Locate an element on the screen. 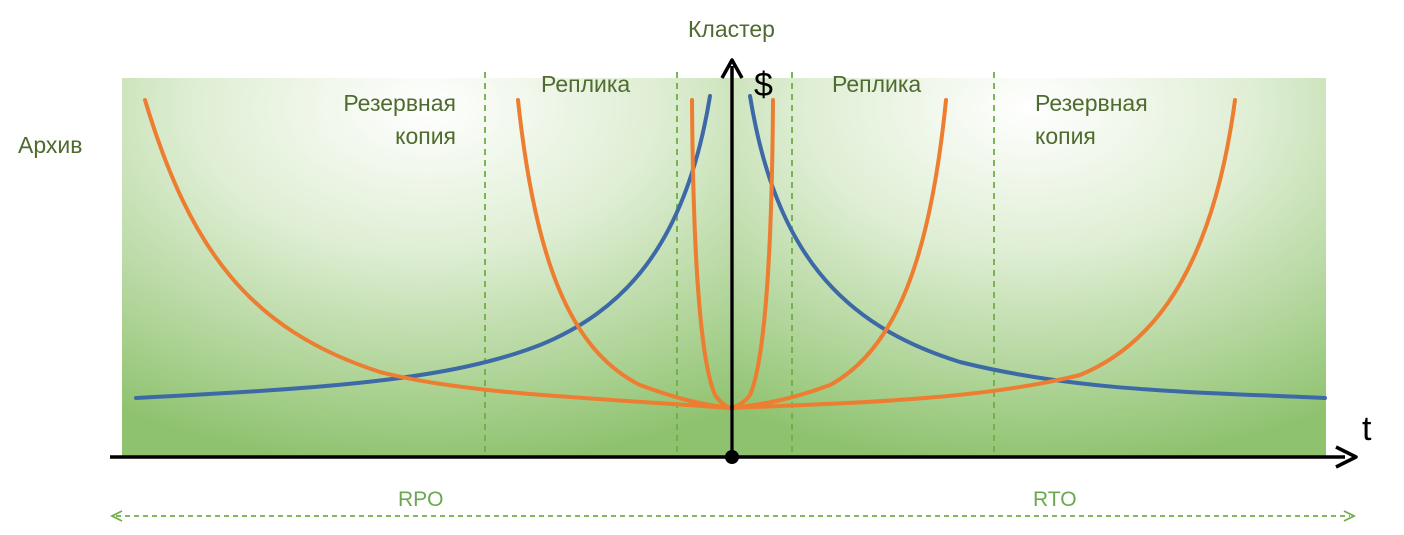  span-arrowhead-left is located at coordinates (116, 516).